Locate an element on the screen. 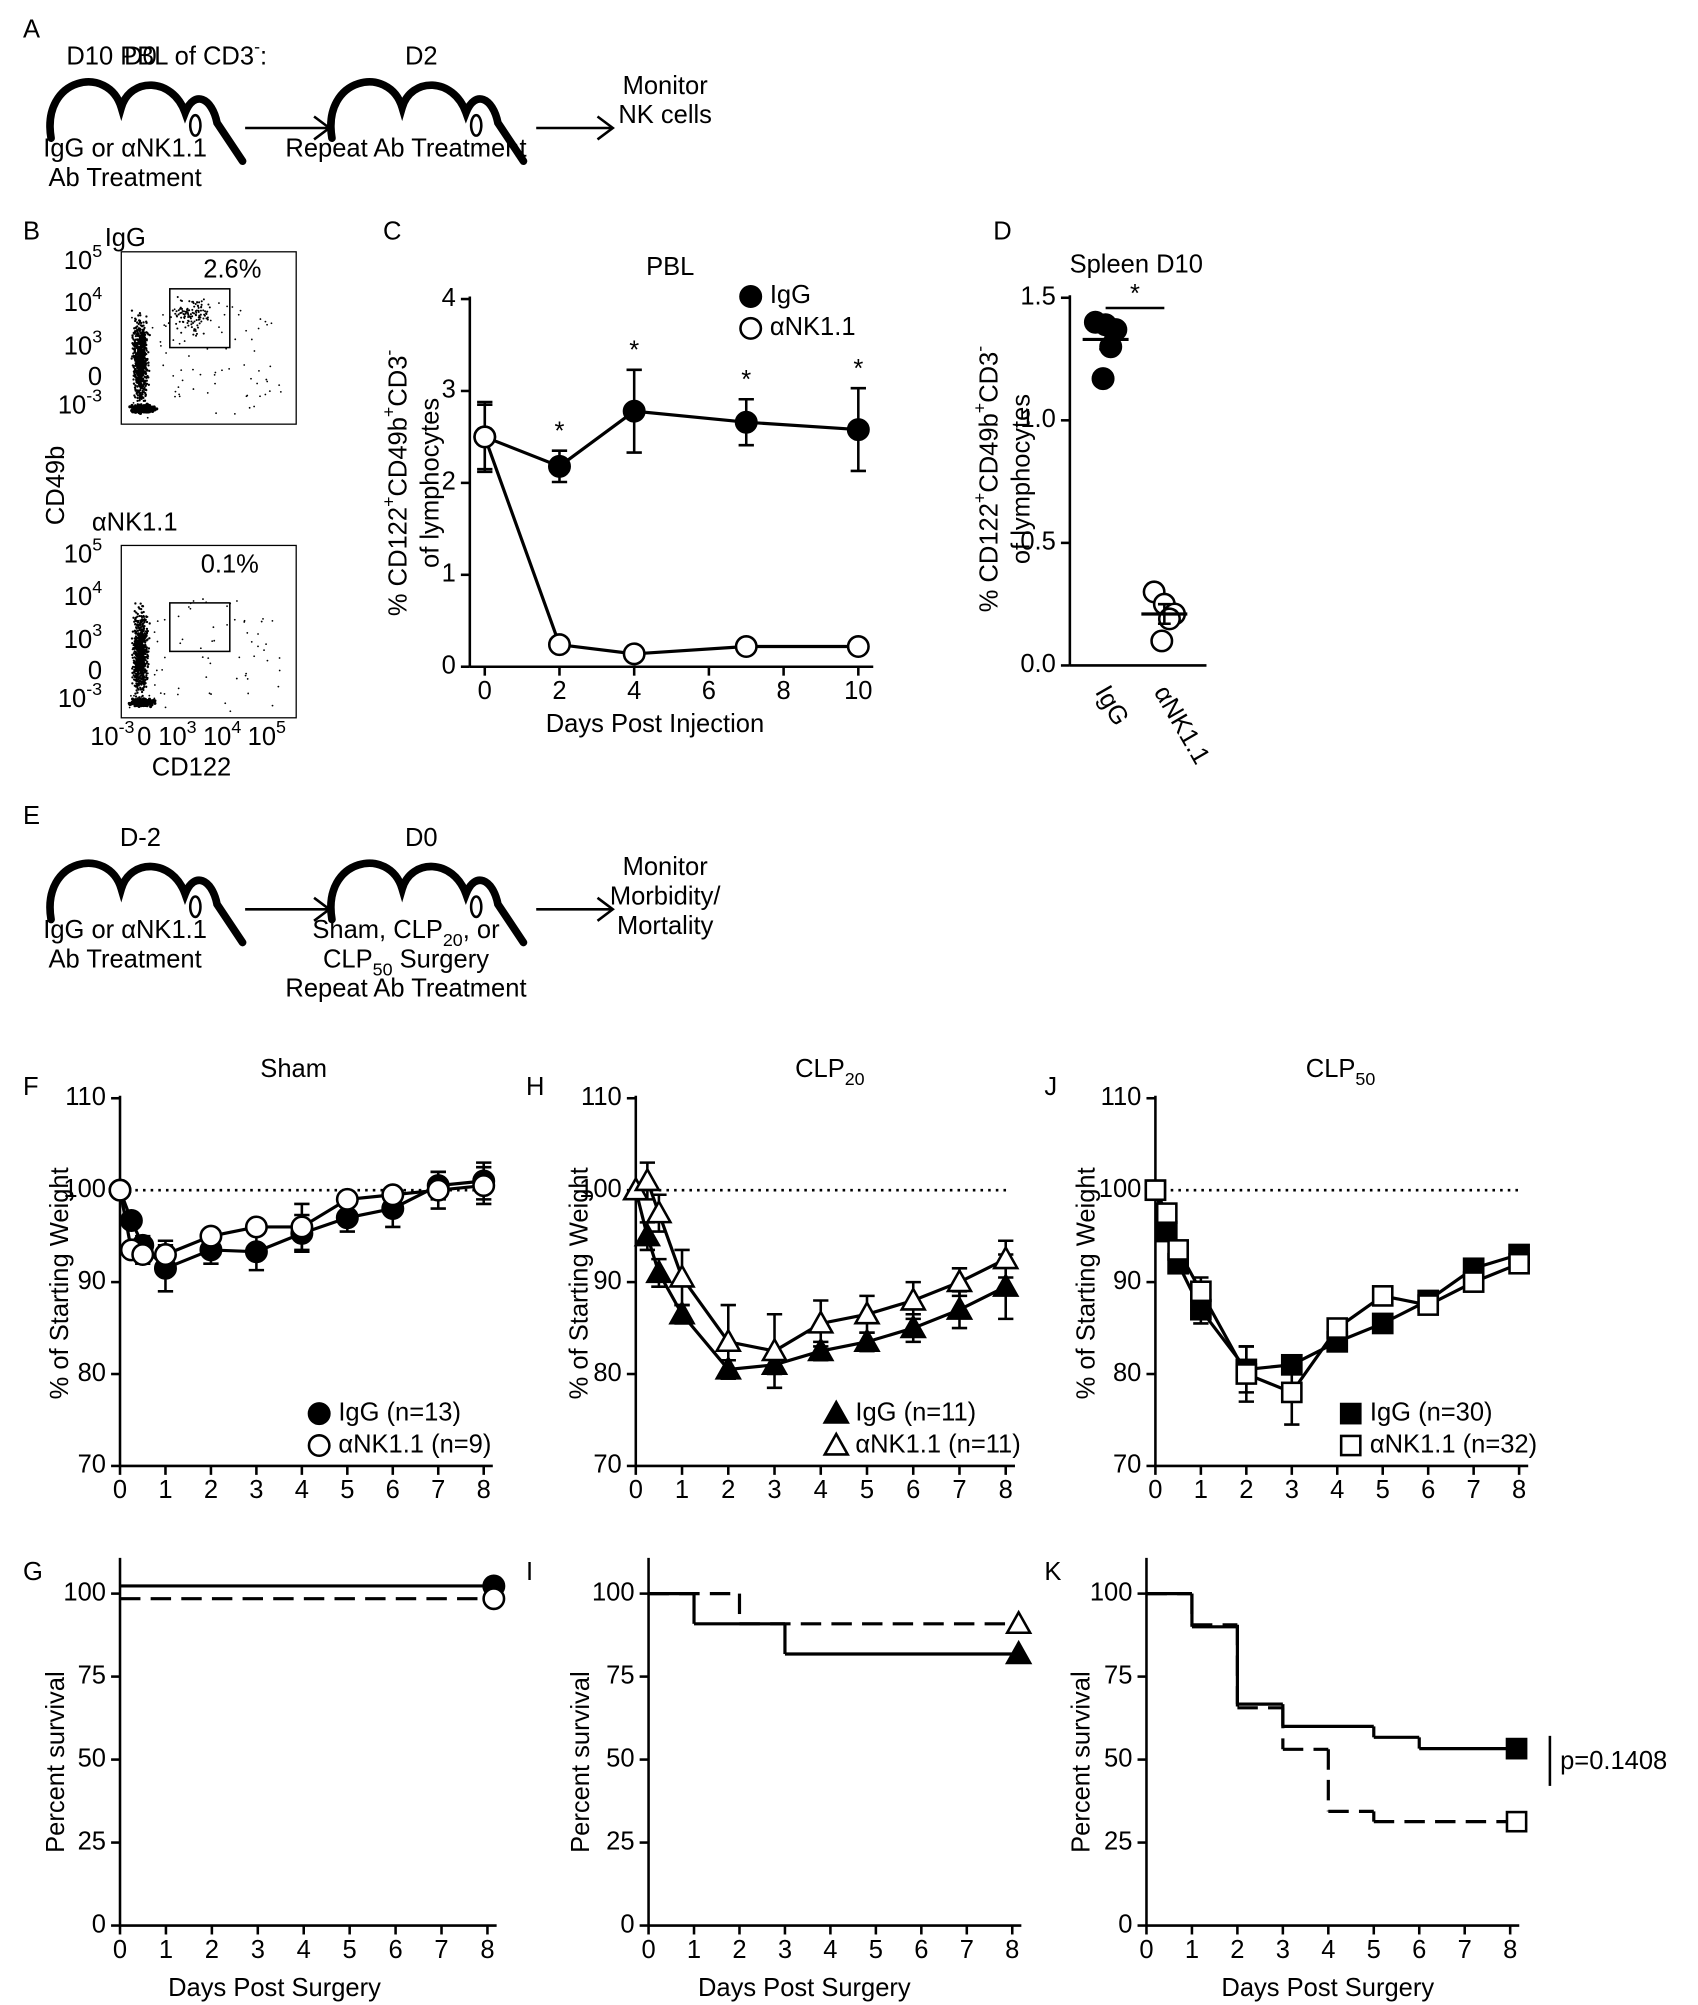  y-tick-label: 90 is located at coordinates (92, 1281).